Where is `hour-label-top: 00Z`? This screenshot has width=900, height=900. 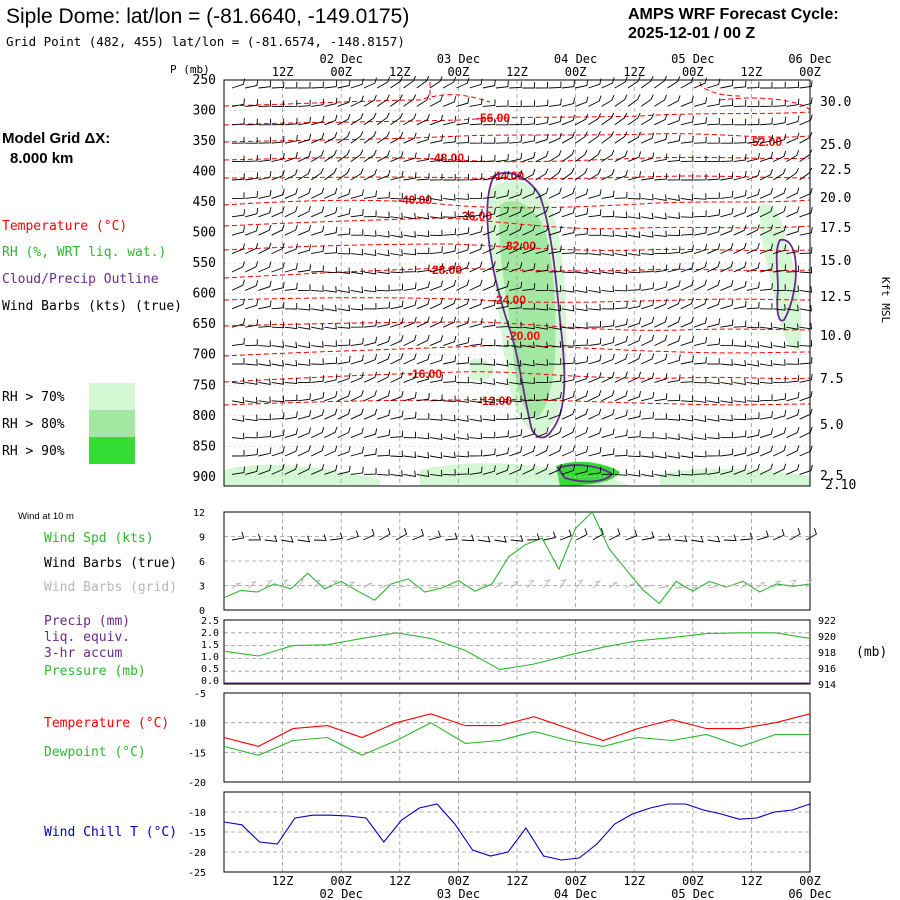 hour-label-top: 00Z is located at coordinates (341, 72).